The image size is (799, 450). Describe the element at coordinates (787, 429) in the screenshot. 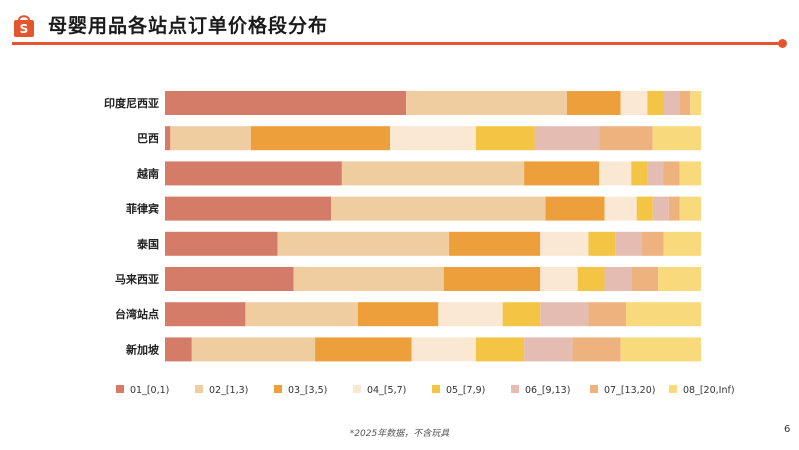

I see `page-number: 6` at that location.